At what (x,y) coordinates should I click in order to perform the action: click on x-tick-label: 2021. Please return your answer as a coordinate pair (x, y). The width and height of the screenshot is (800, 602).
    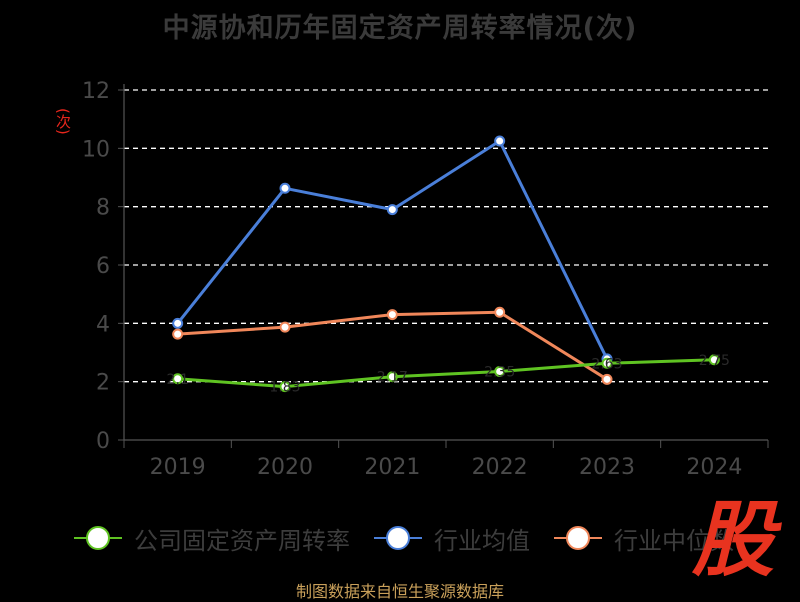
    Looking at the image, I should click on (392, 467).